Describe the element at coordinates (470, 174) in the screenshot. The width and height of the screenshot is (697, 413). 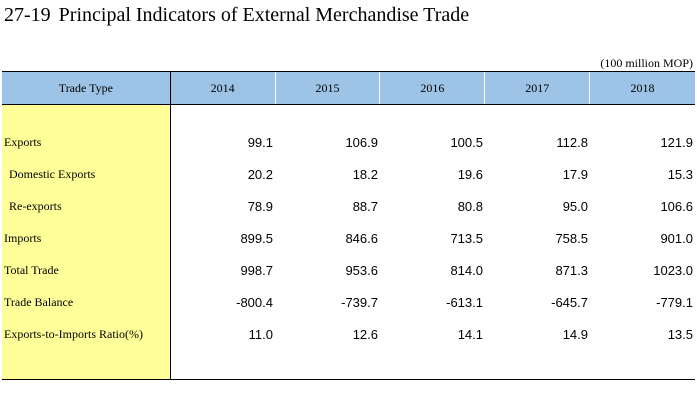
I see `table-cell: 19.6` at that location.